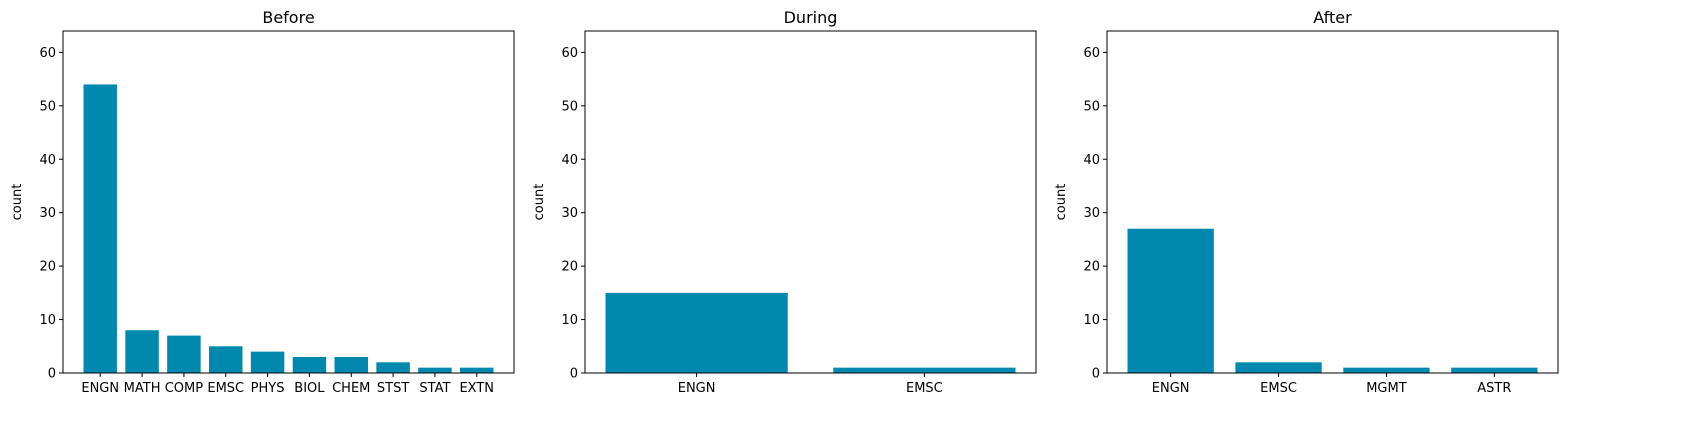  Describe the element at coordinates (435, 370) in the screenshot. I see `bar-stat` at that location.